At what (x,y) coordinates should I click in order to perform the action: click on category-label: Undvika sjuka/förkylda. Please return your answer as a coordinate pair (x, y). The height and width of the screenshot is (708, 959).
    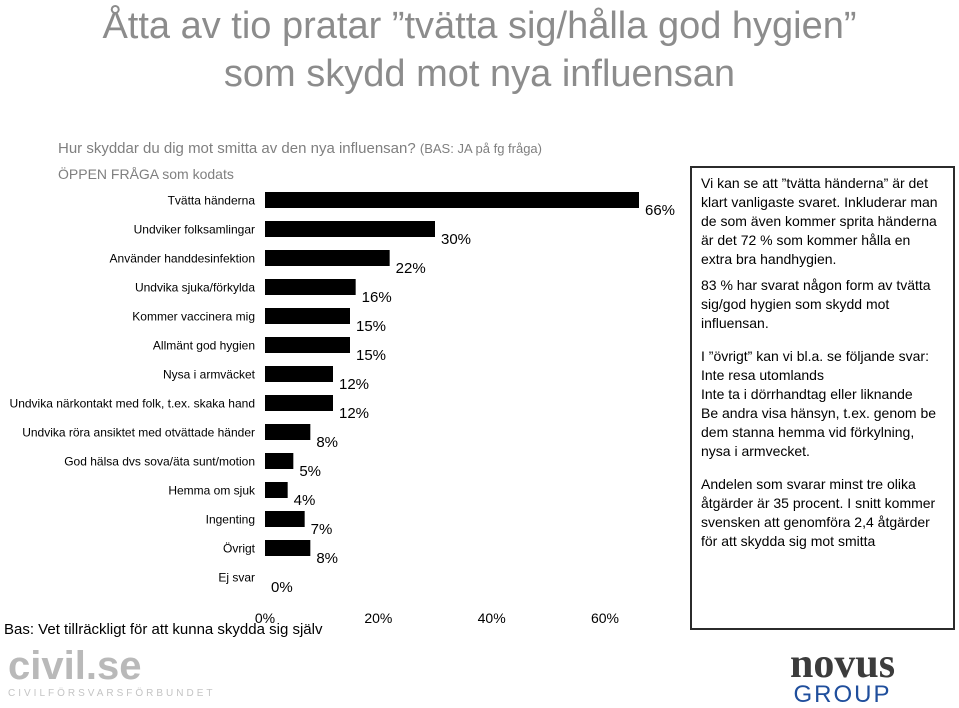
    Looking at the image, I should click on (195, 288).